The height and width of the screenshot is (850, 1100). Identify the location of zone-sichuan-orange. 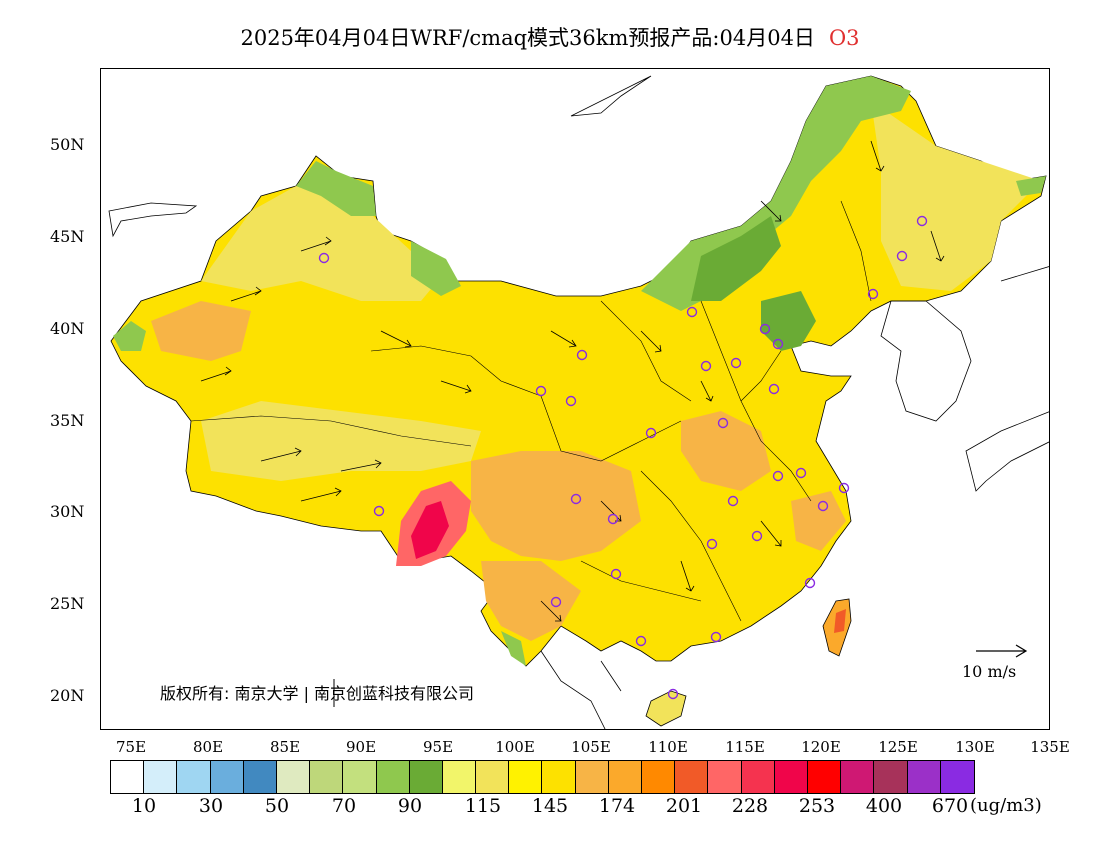
(556, 506).